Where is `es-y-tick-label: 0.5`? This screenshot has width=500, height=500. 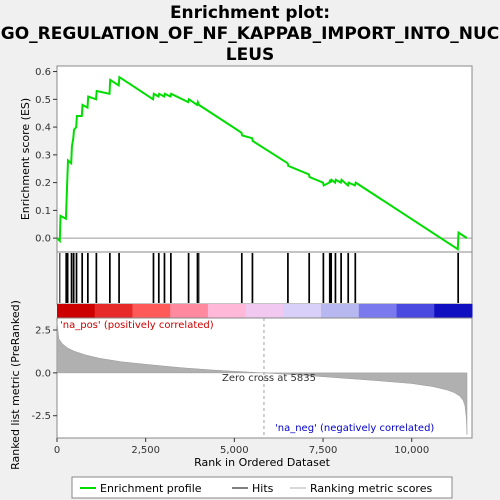 es-y-tick-label: 0.5 is located at coordinates (43, 100).